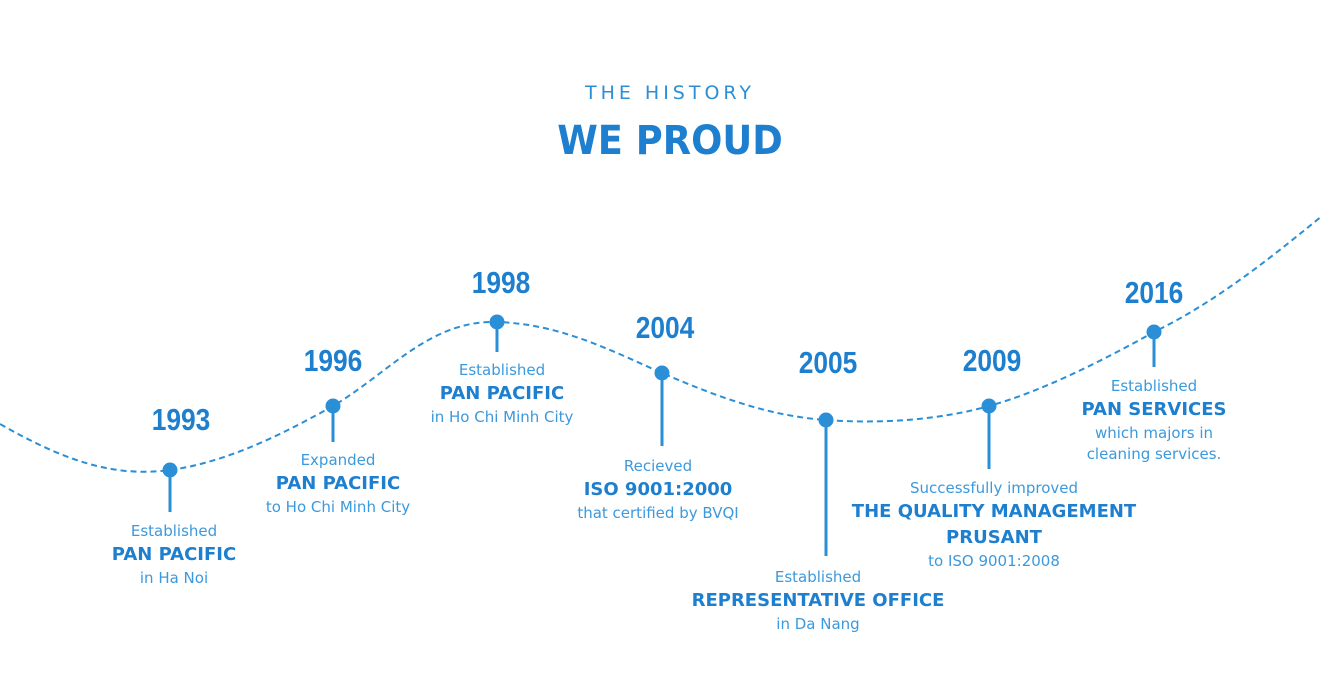  What do you see at coordinates (989, 406) in the screenshot?
I see `marker-2009` at bounding box center [989, 406].